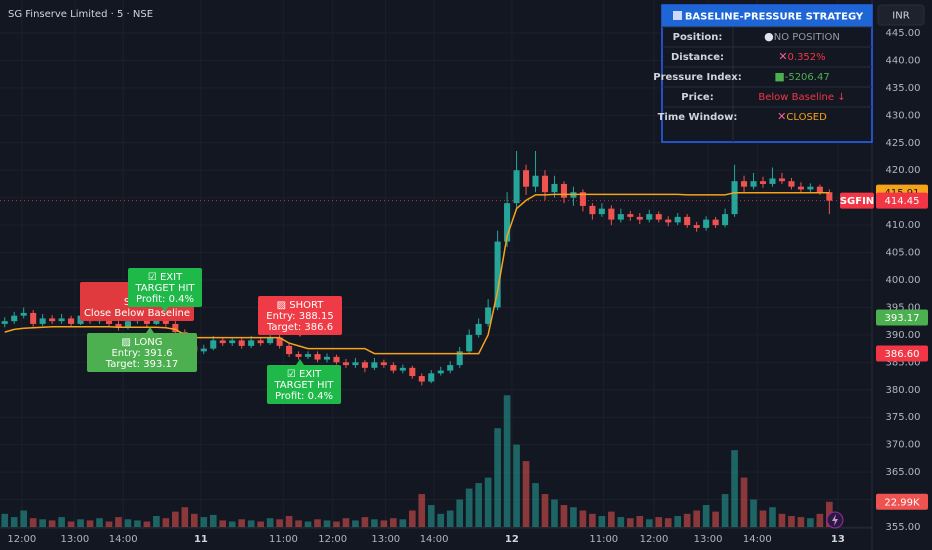 The width and height of the screenshot is (932, 550). What do you see at coordinates (304, 384) in the screenshot?
I see `annotation-box` at bounding box center [304, 384].